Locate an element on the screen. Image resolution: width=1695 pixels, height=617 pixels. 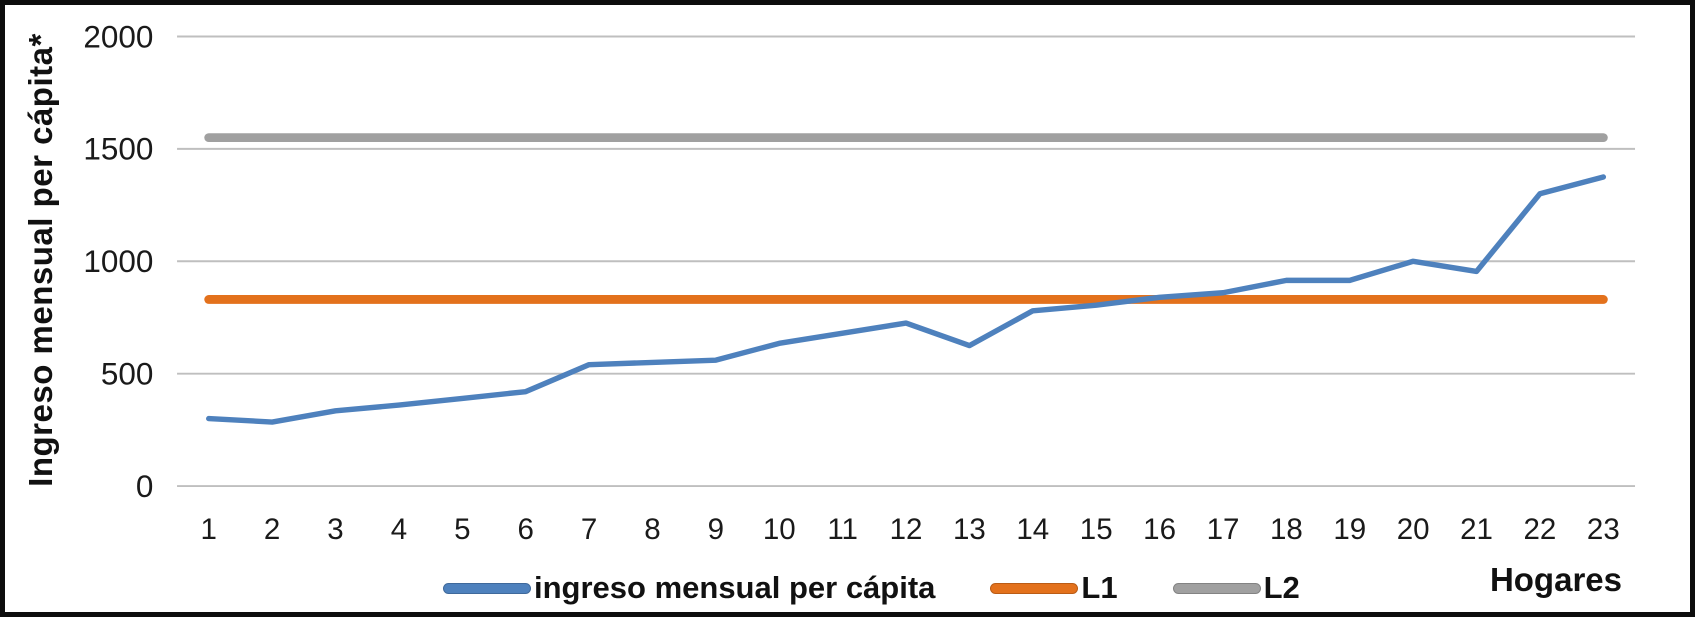
x-tick-label: 13 is located at coordinates (969, 529).